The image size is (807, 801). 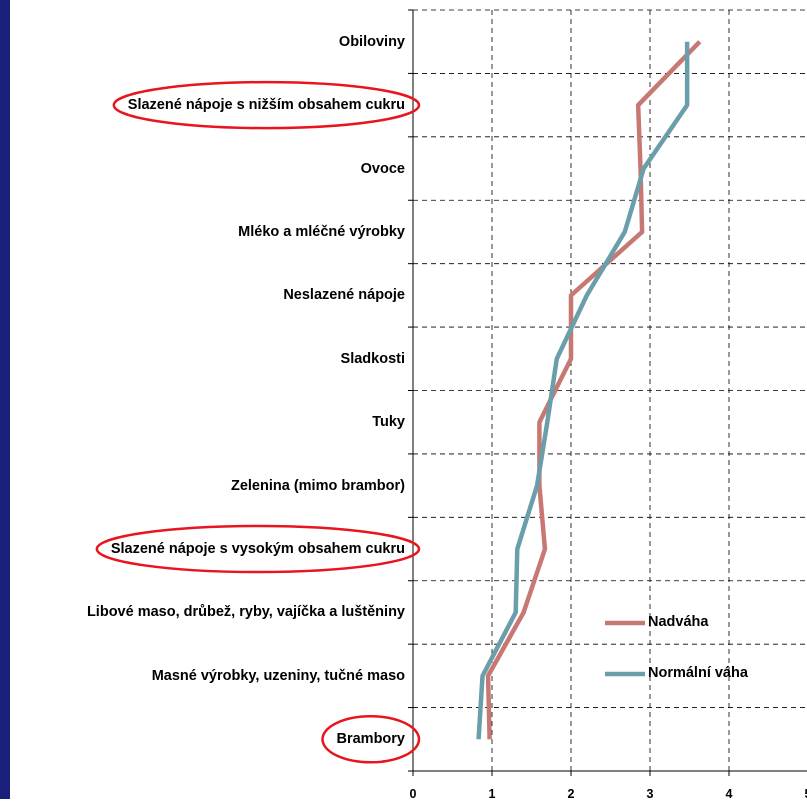 I want to click on category-label: Brambory, so click(x=205, y=739).